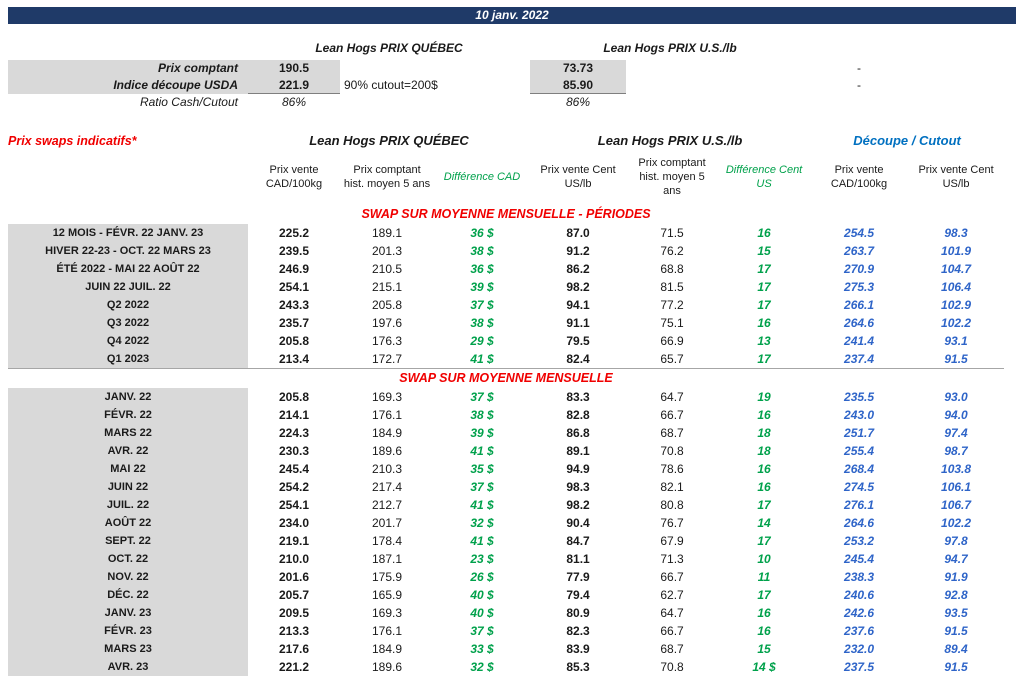 Image resolution: width=1024 pixels, height=691 pixels. Describe the element at coordinates (482, 649) in the screenshot. I see `cell: 33 $` at that location.